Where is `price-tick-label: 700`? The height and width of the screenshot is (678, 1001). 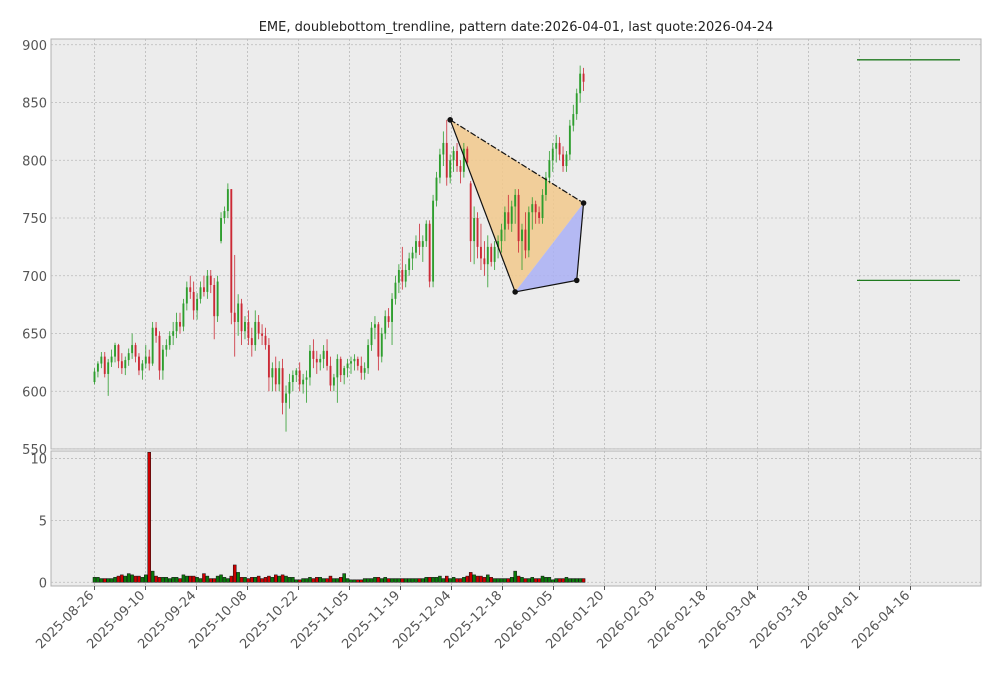 price-tick-label: 700 is located at coordinates (34, 277).